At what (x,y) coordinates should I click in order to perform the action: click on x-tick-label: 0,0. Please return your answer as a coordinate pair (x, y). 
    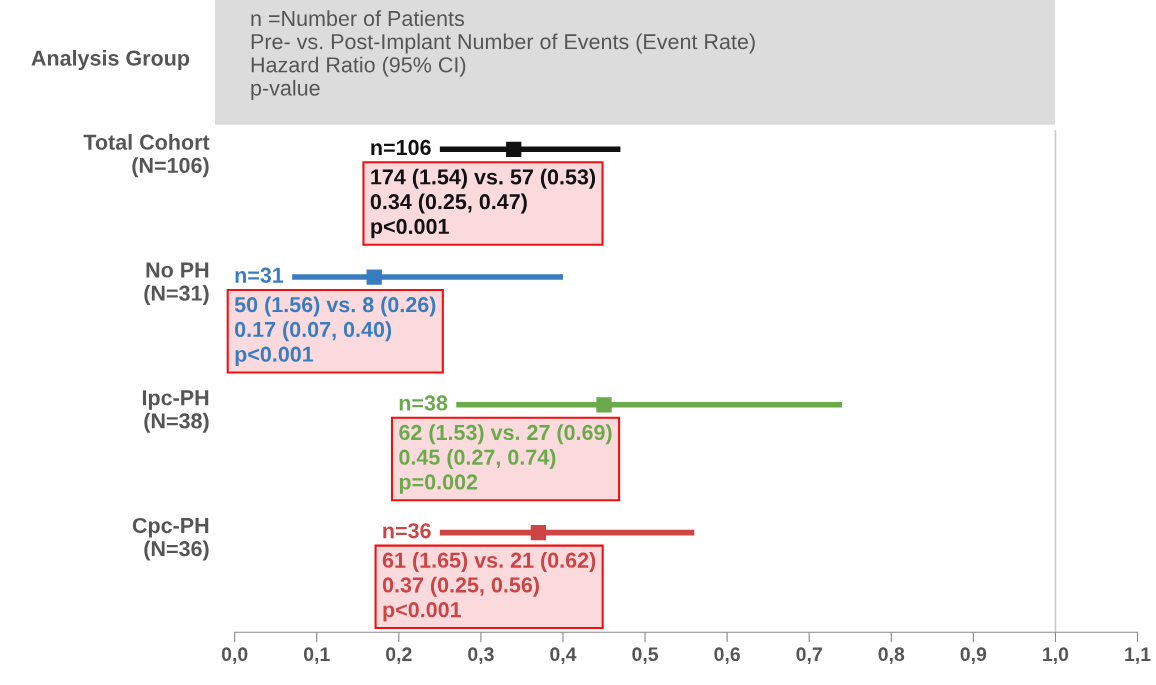
    Looking at the image, I should click on (234, 655).